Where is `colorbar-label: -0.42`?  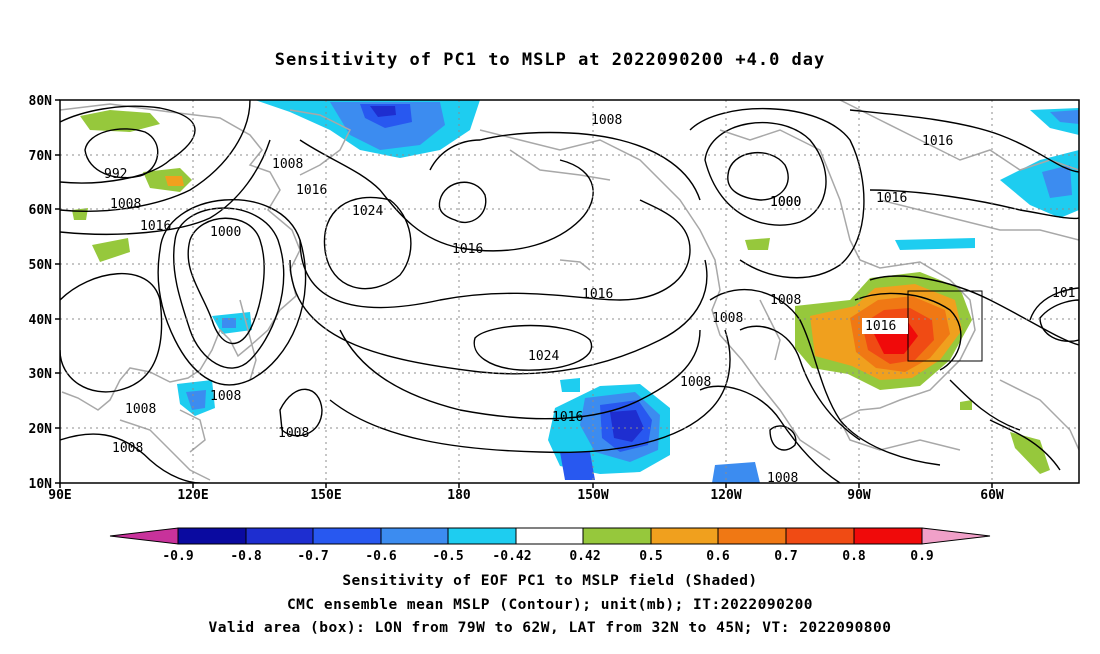 colorbar-label: -0.42 is located at coordinates (511, 556).